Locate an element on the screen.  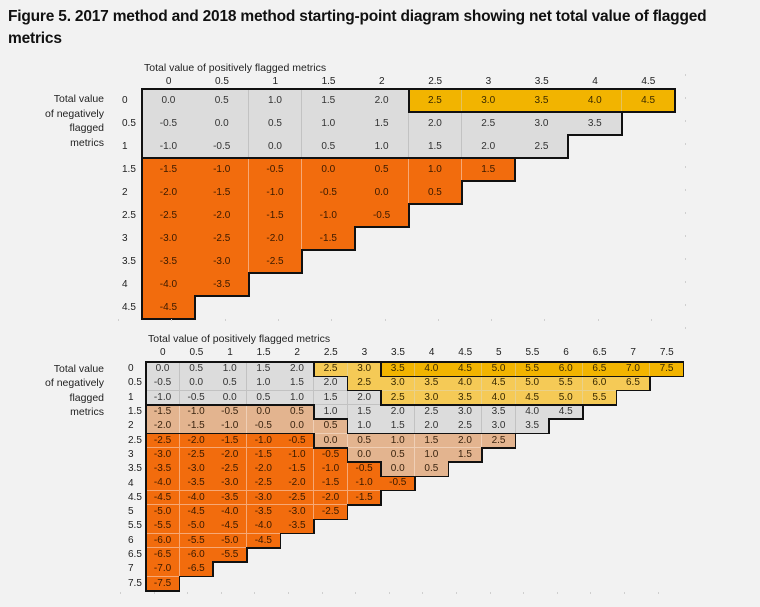
column-label: 1.5 is located at coordinates (328, 81).